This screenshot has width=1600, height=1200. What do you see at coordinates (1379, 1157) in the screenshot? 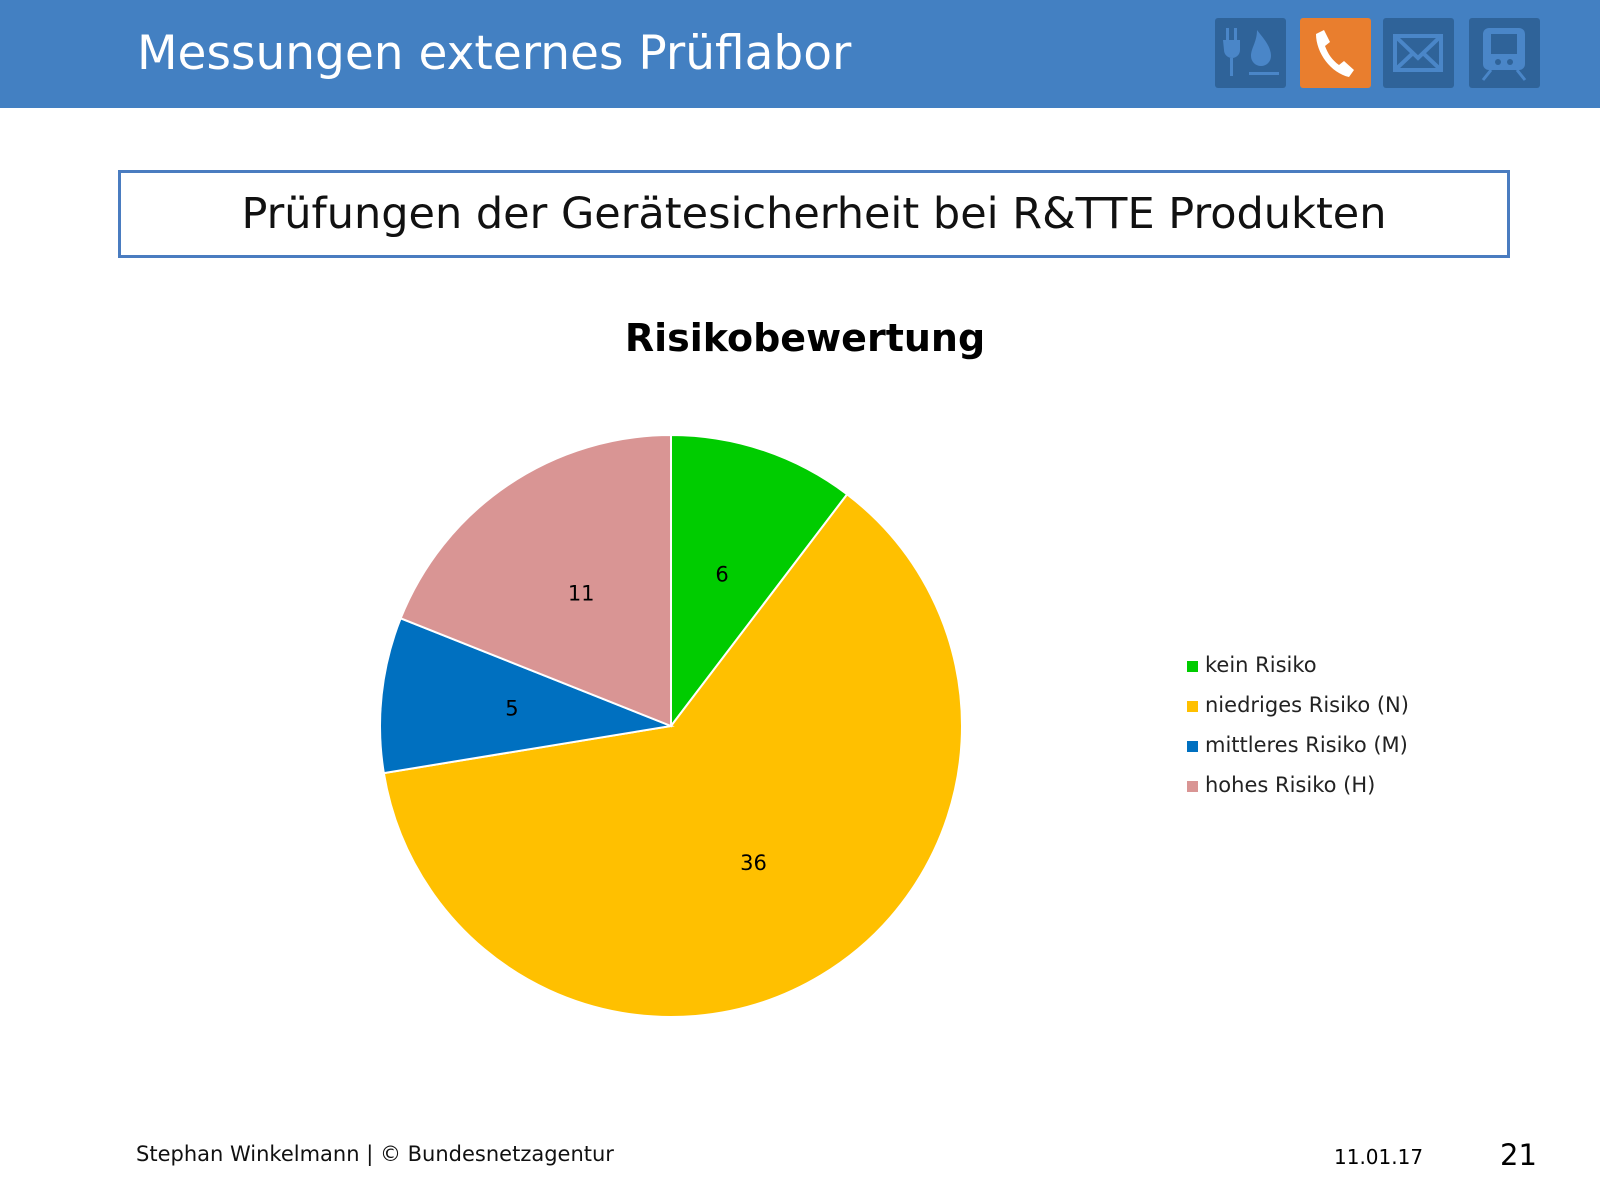
I see `footer-date: 11.01.17` at bounding box center [1379, 1157].